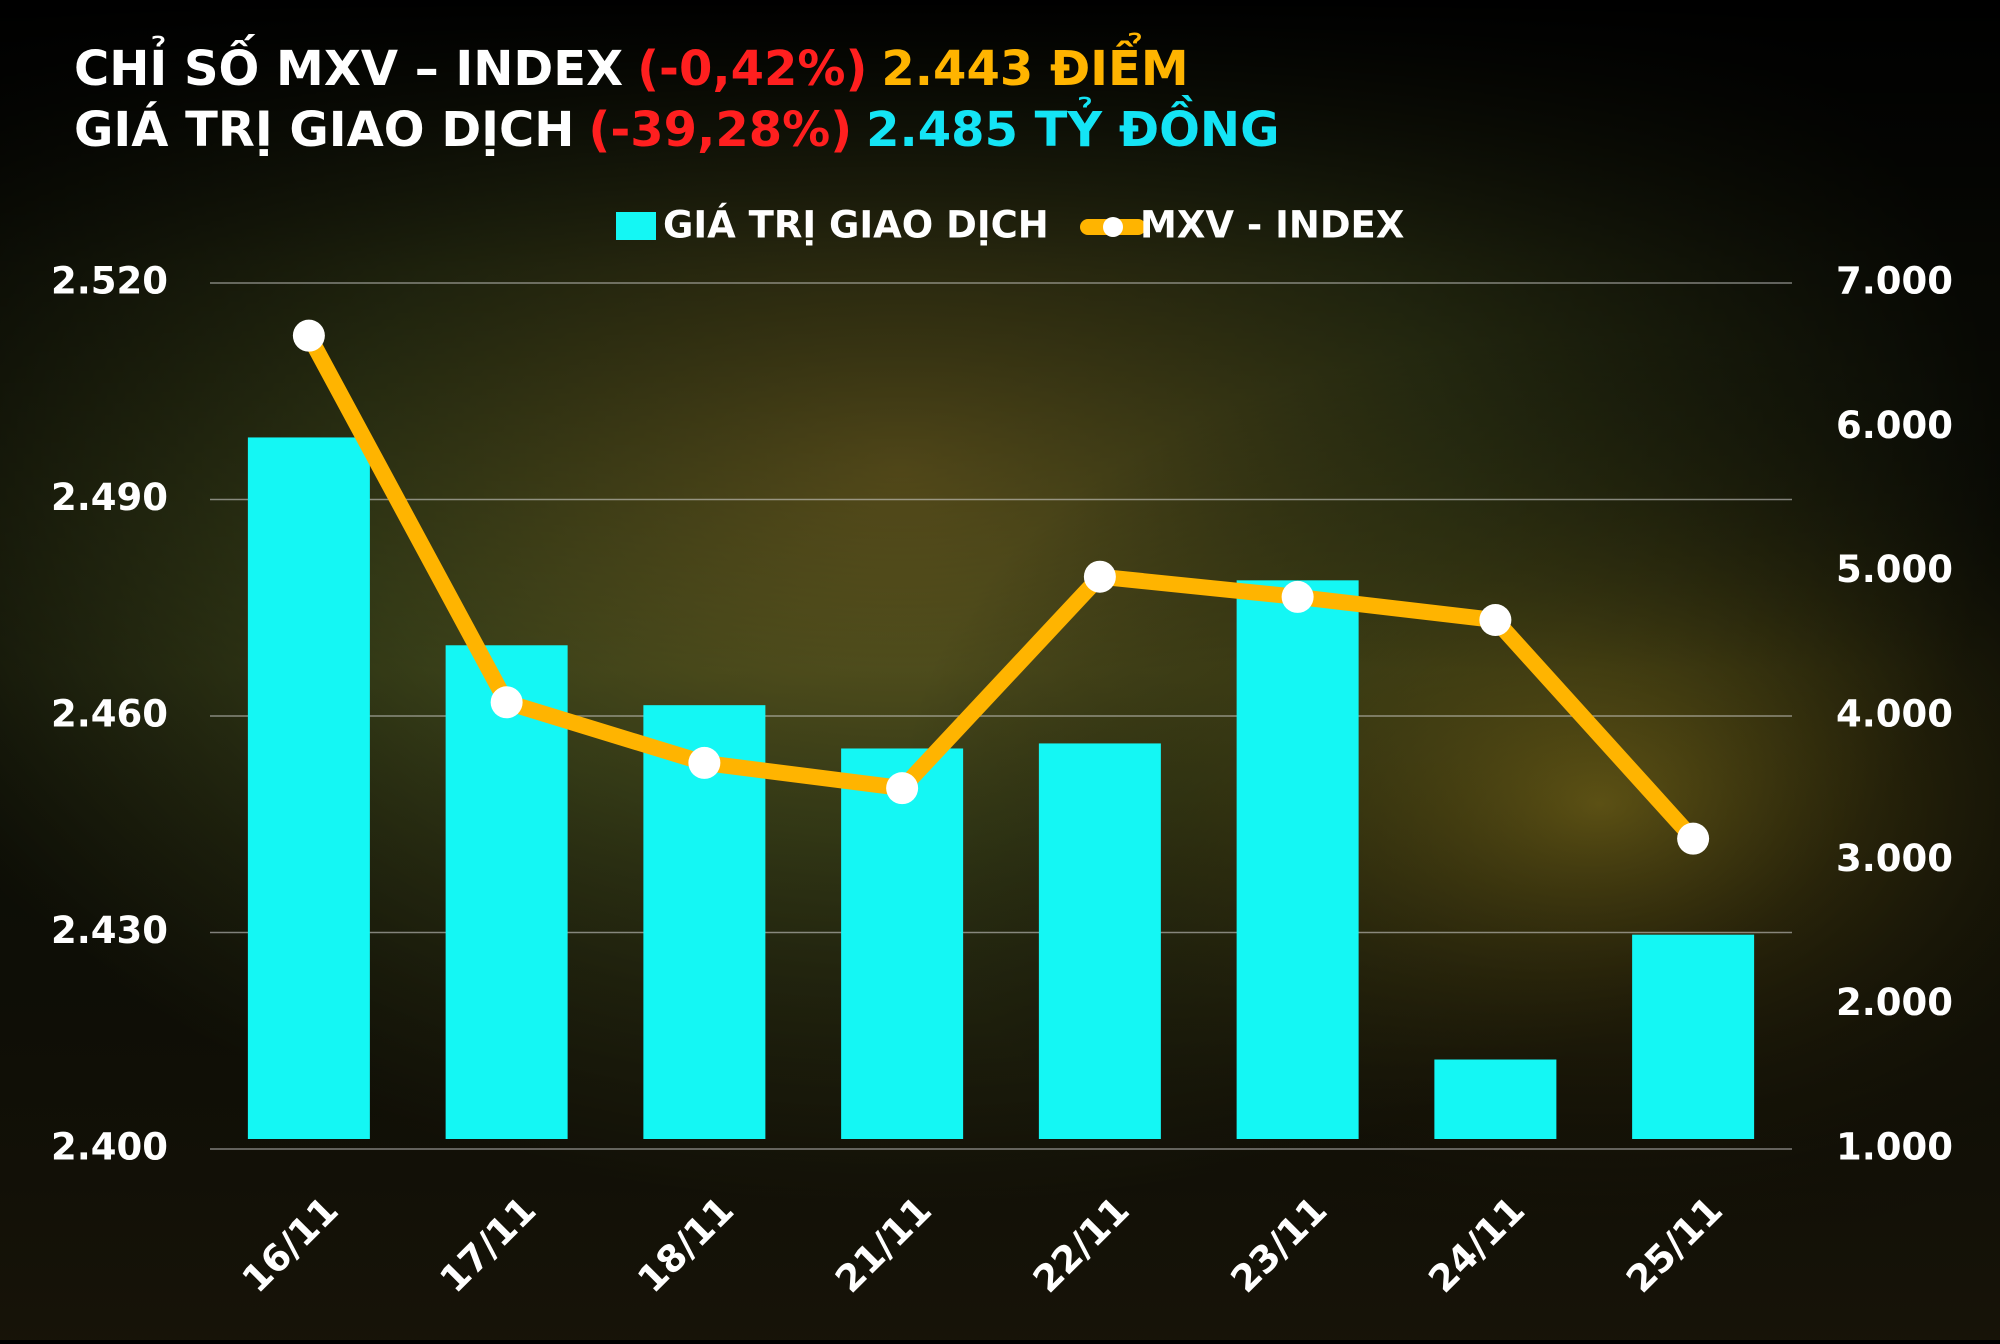 The height and width of the screenshot is (1344, 2000). I want to click on title-part: 2.443 ĐIỂM, so click(1034, 64).